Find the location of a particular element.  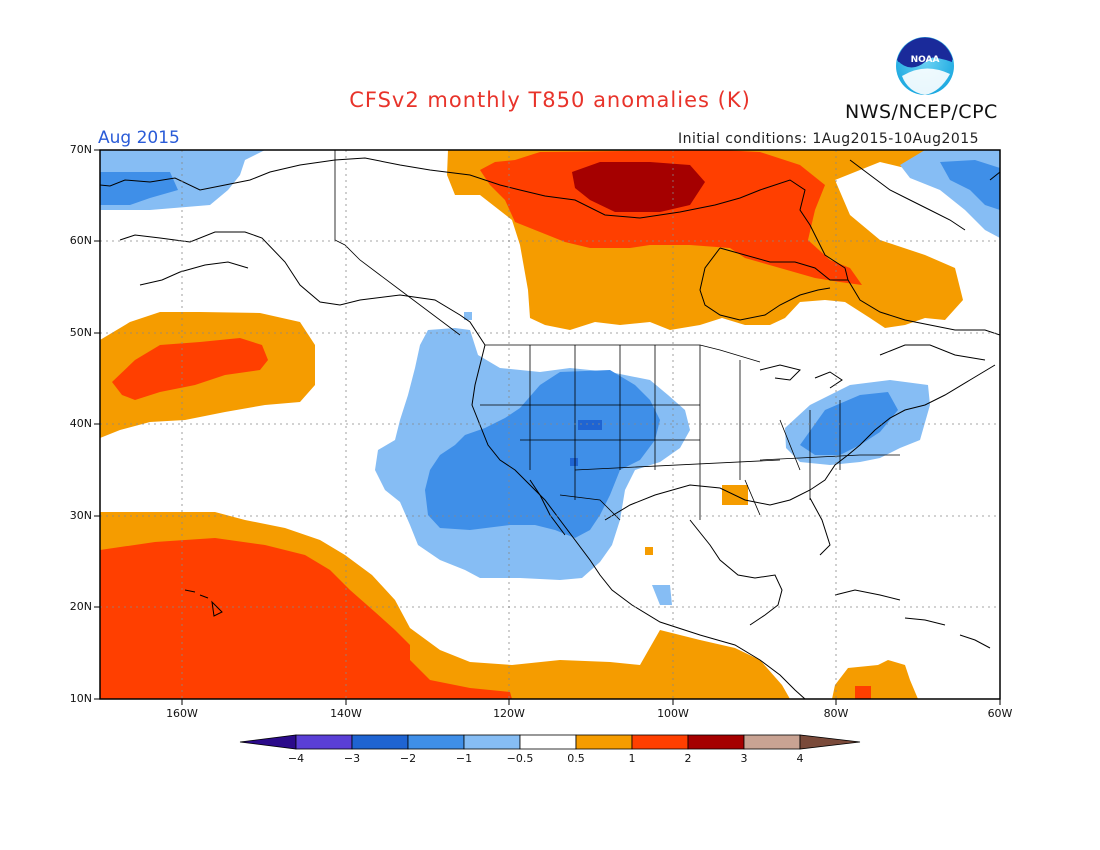

lon-label: 140W is located at coordinates (346, 713).